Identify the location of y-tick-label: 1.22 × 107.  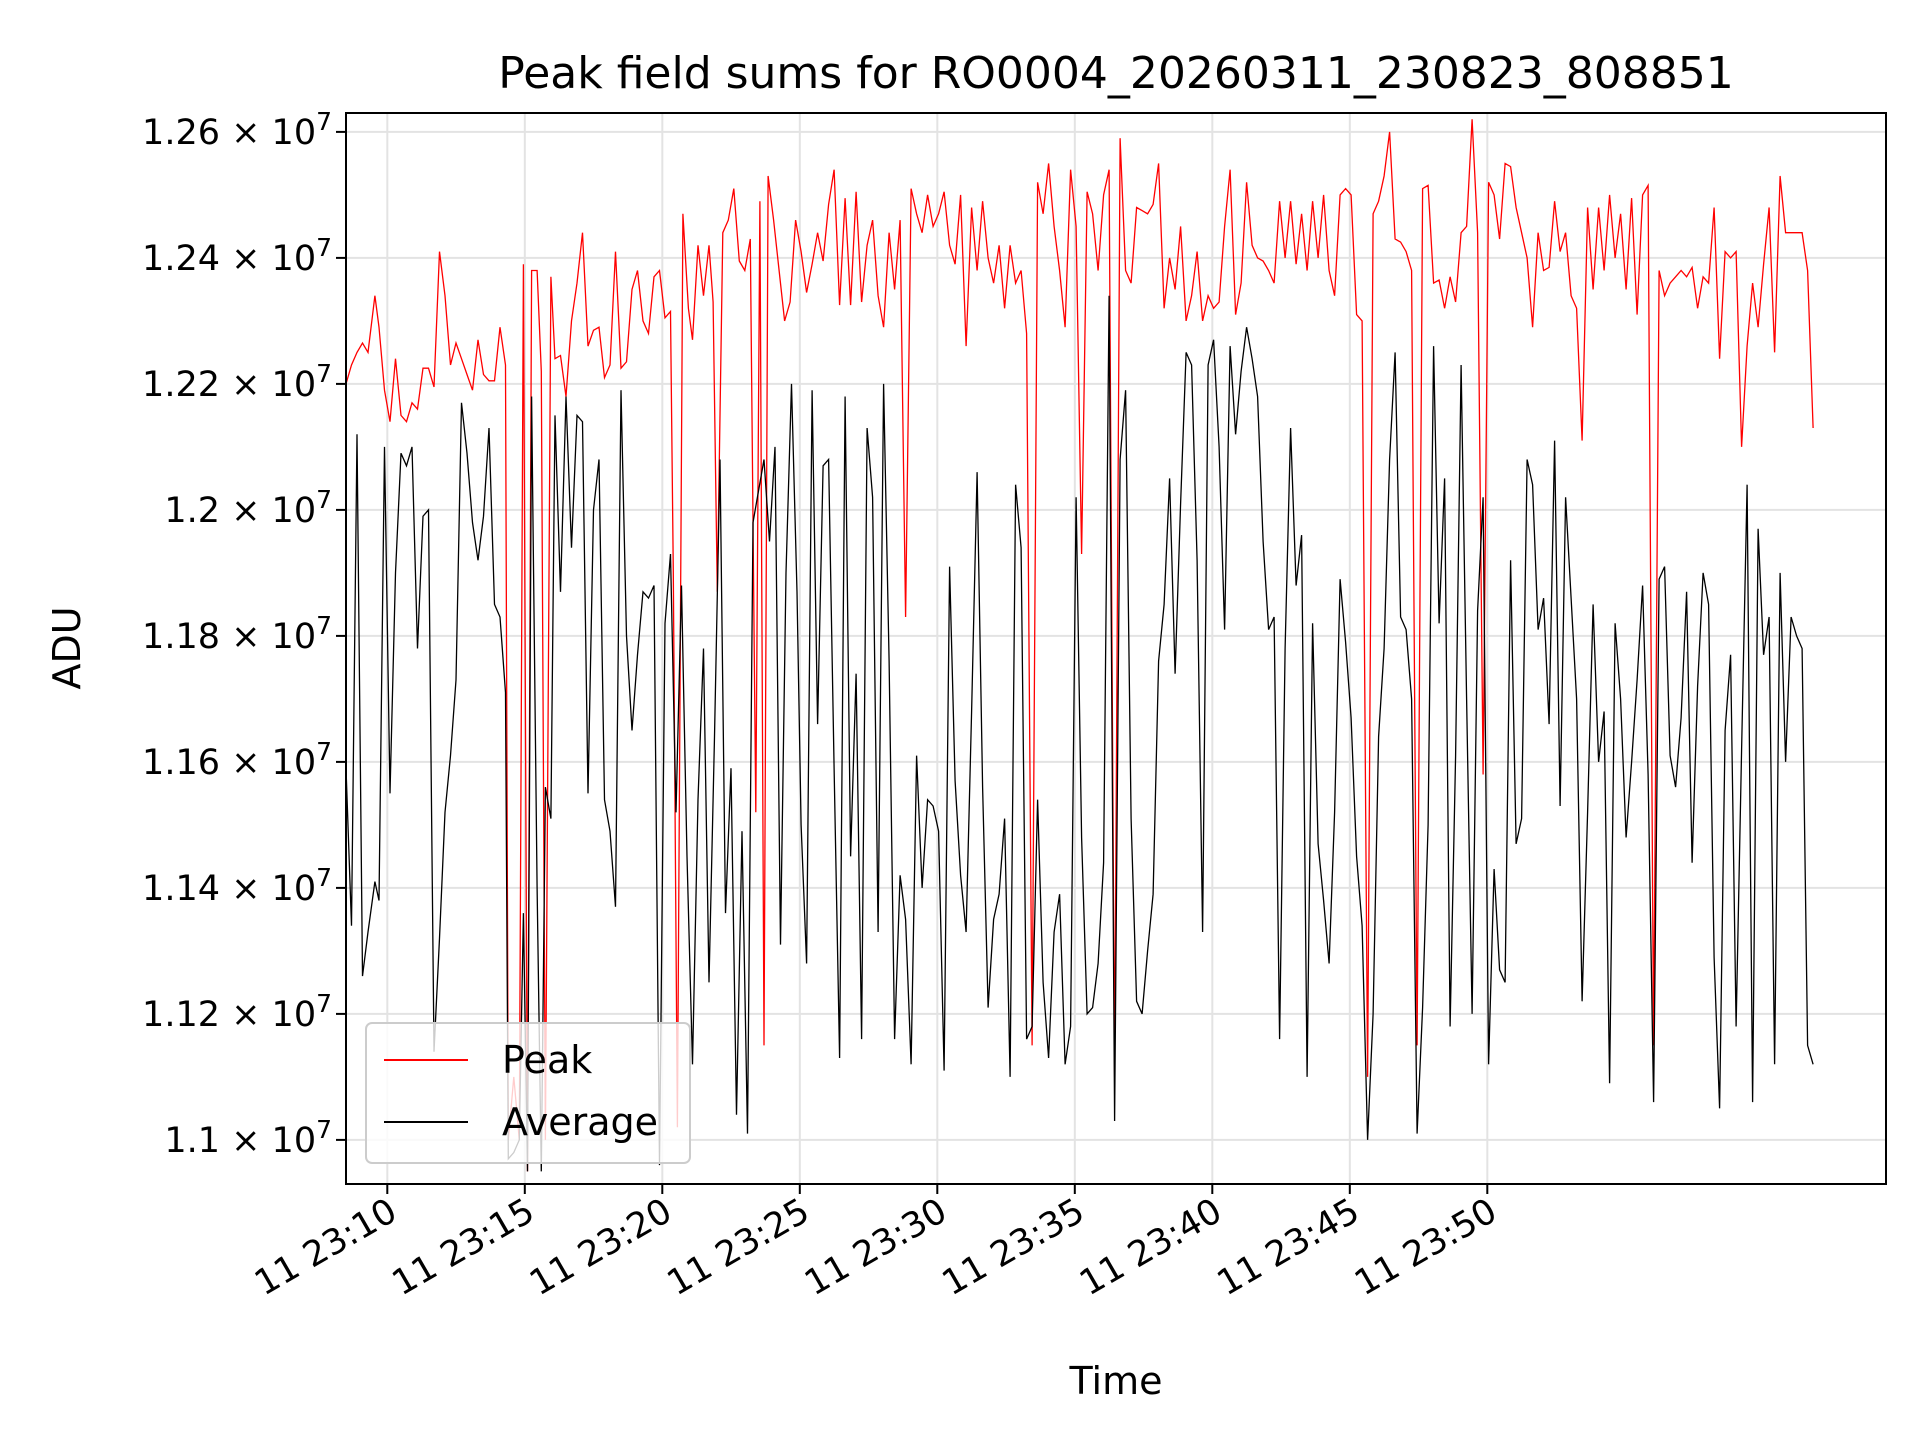
(237, 382).